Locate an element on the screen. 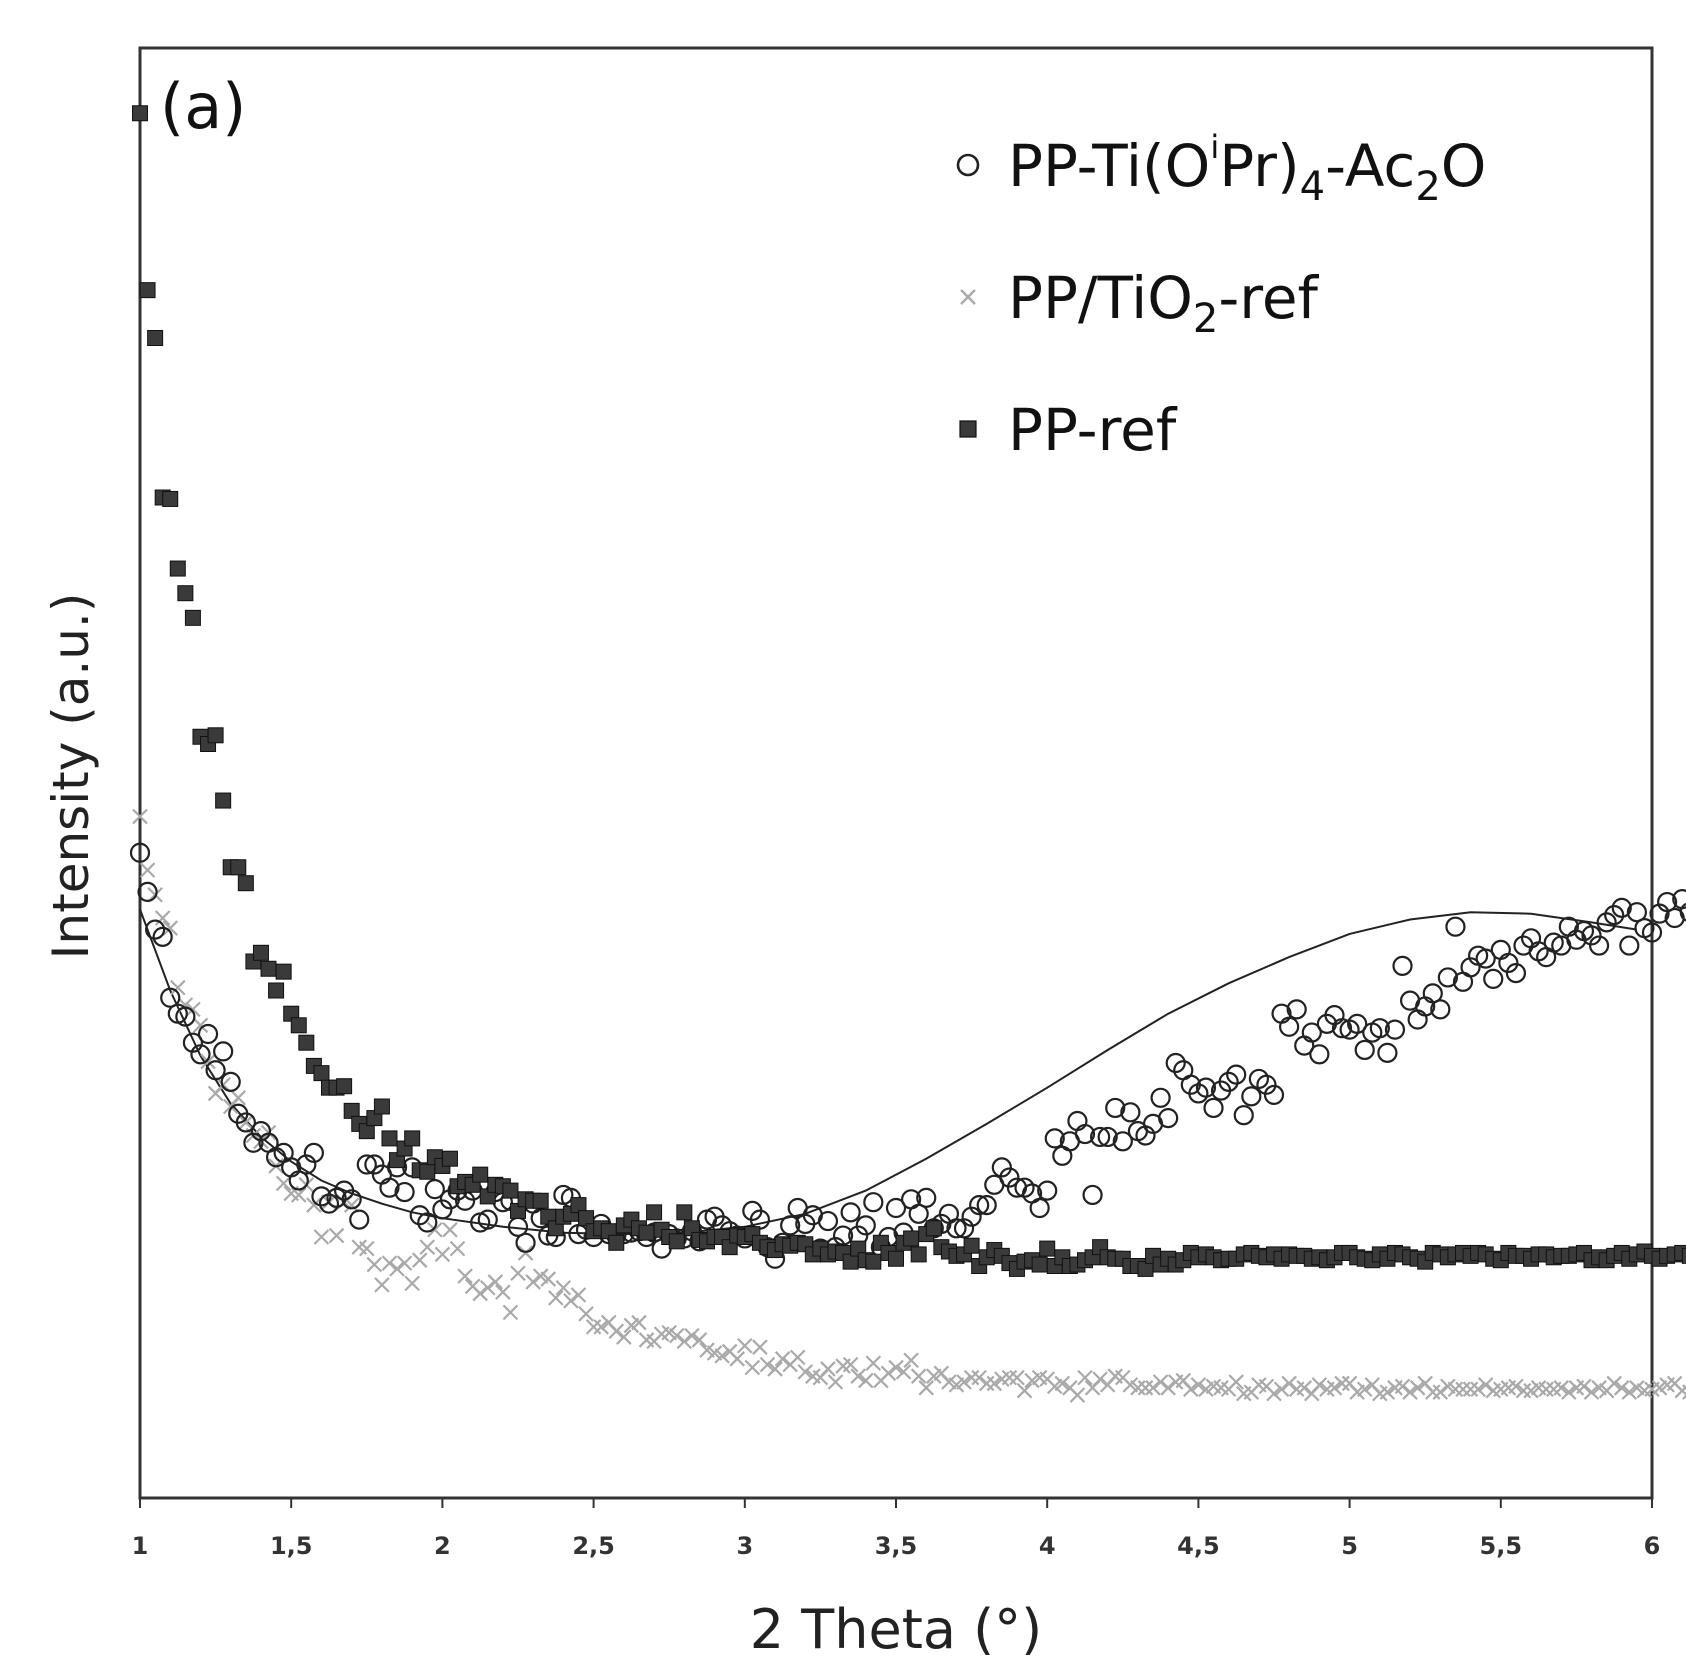  panel-label: (a) is located at coordinates (203, 106).